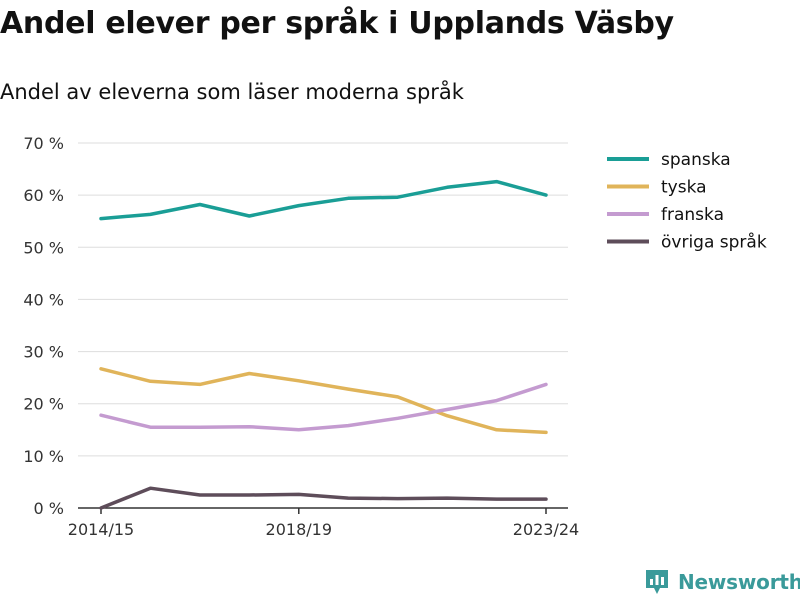 The width and height of the screenshot is (800, 600). I want to click on newsworthy-logo: Newsworthy, so click(722, 582).